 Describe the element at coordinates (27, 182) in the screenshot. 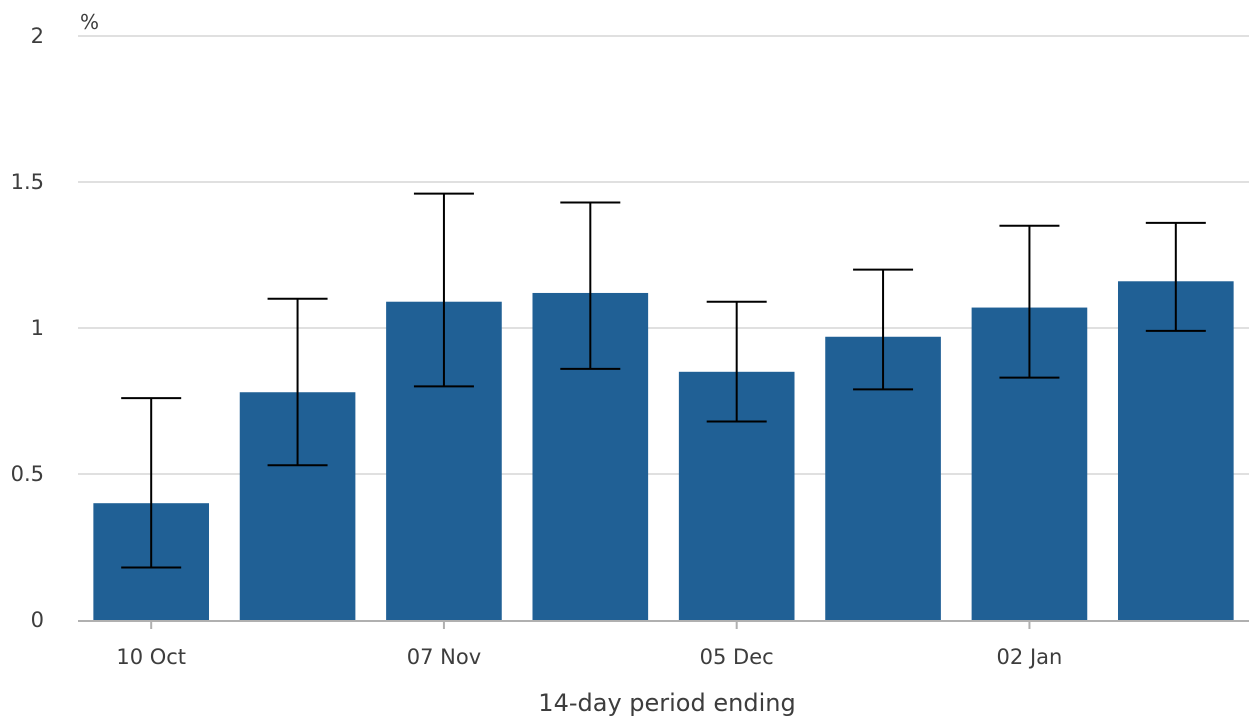

I see `y-tick-label: 1.5` at that location.